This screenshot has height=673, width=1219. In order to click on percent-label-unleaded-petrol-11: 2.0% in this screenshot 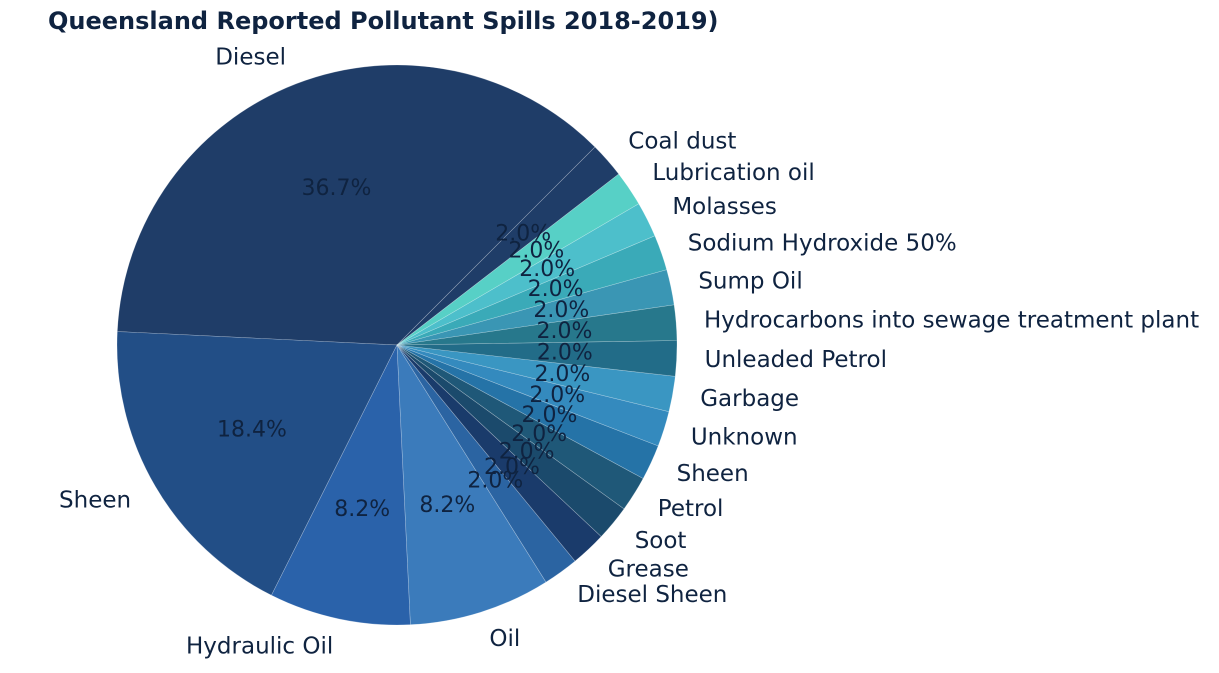, I will do `click(565, 353)`.